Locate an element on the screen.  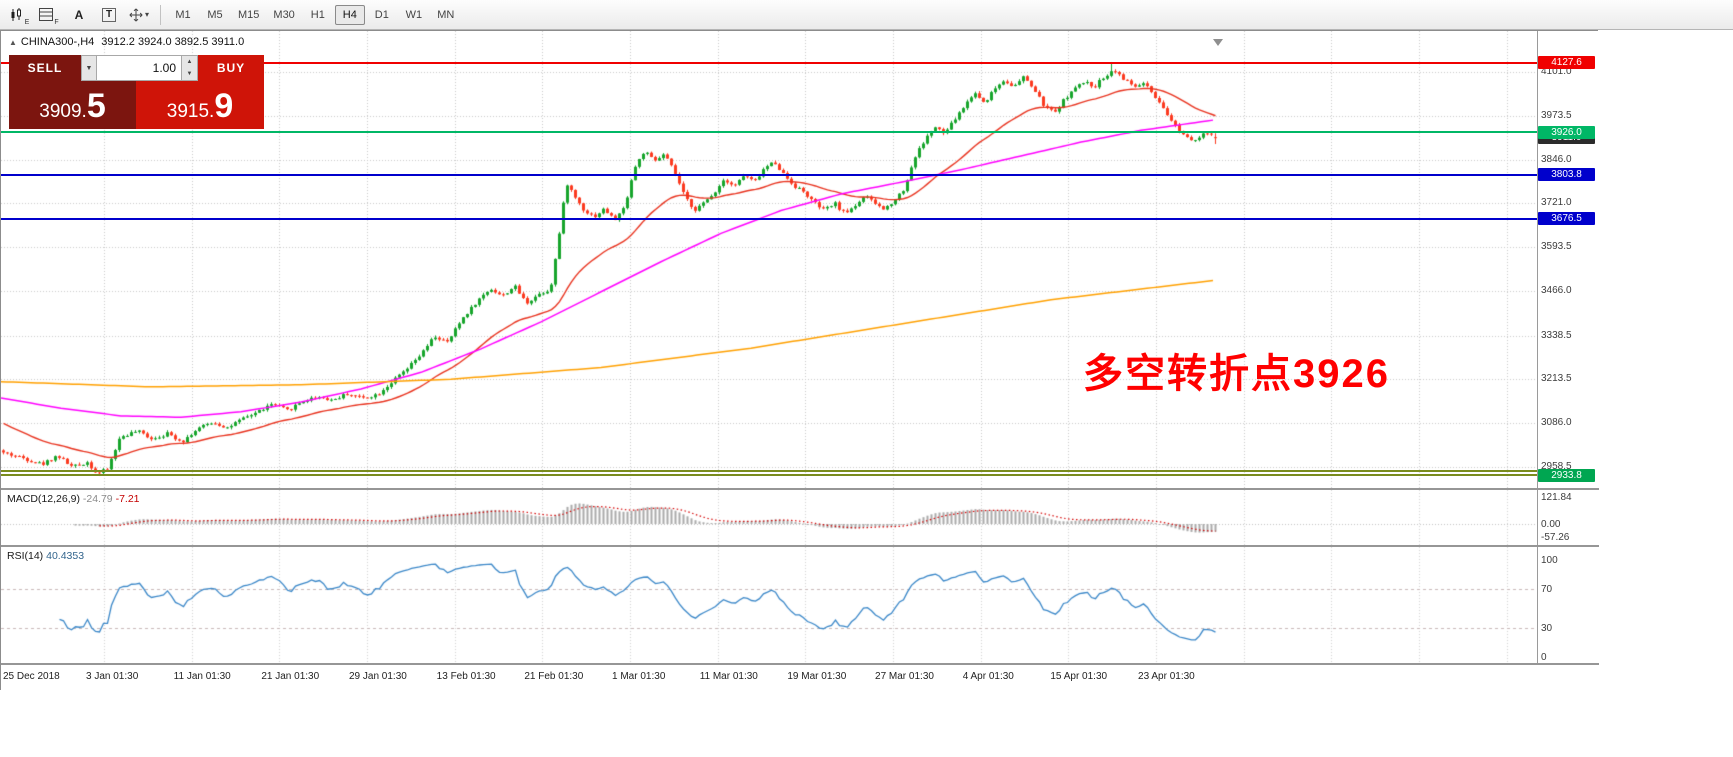
buy-price-display: 3915. 9 is located at coordinates (200, 105).